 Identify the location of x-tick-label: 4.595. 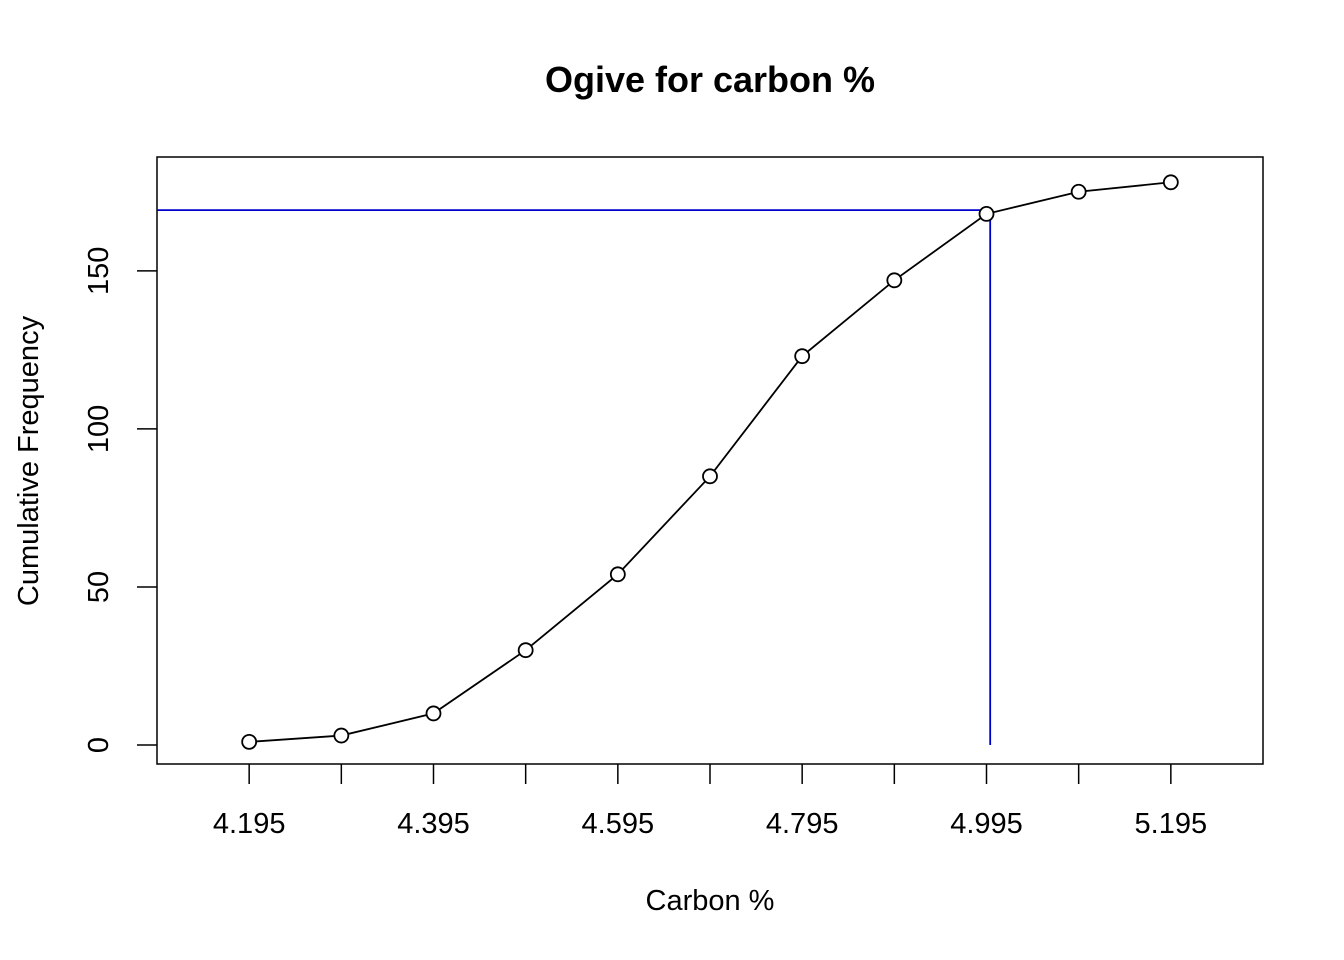
(618, 824).